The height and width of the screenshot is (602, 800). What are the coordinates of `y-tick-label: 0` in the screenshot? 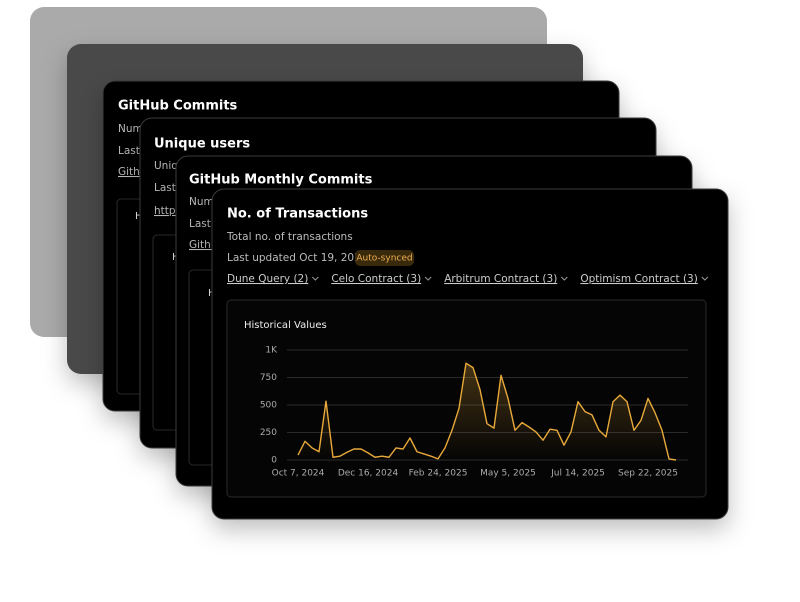 It's located at (274, 461).